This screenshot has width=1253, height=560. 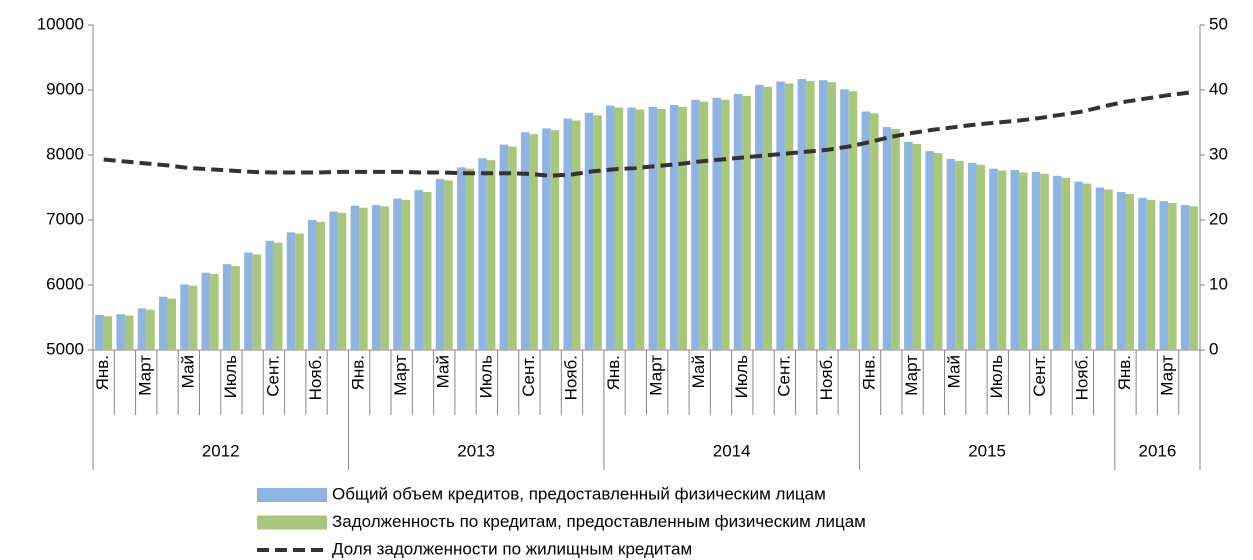 What do you see at coordinates (60, 23) in the screenshot?
I see `y-tick-label: 10000` at bounding box center [60, 23].